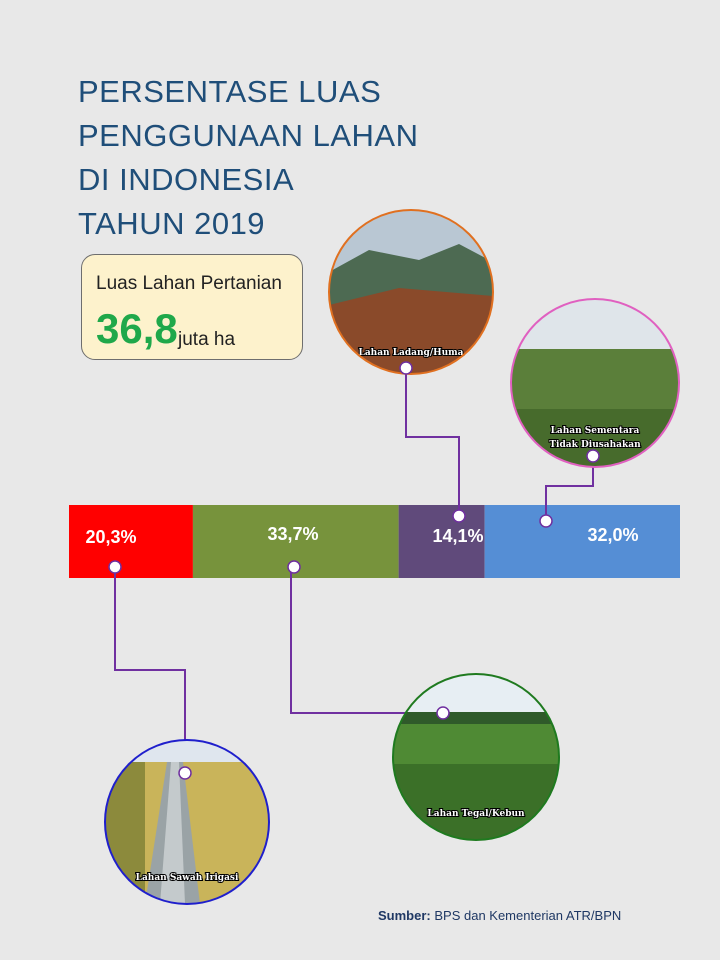  Describe the element at coordinates (186, 179) in the screenshot. I see `title-line: DI INDONESIA` at that location.